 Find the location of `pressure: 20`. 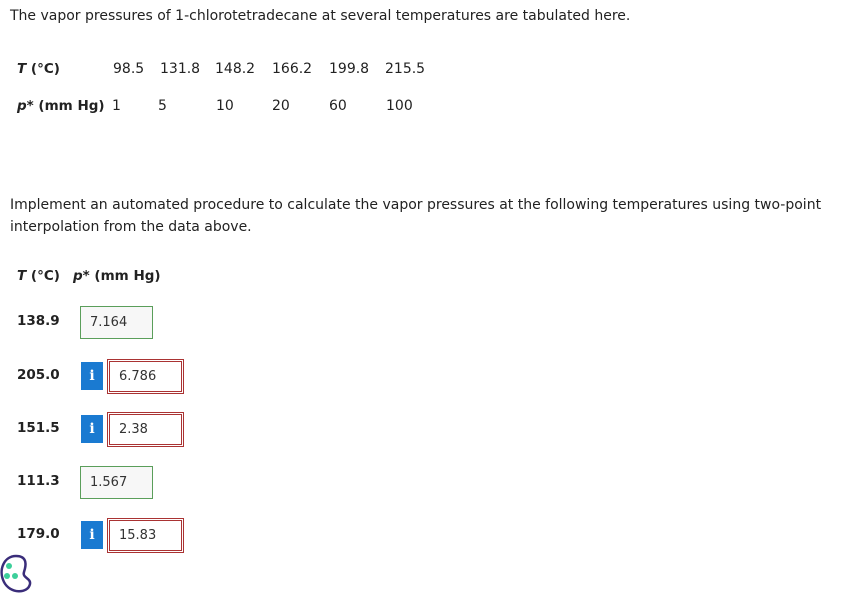

pressure: 20 is located at coordinates (281, 106).